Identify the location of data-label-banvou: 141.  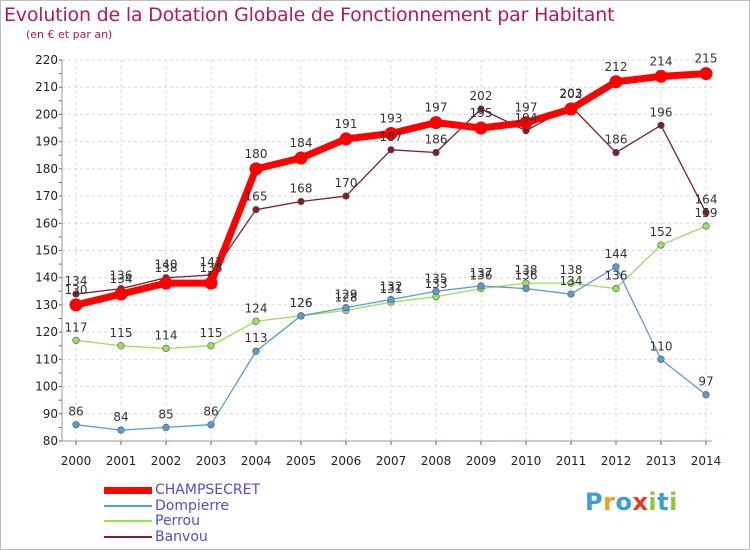
(211, 262).